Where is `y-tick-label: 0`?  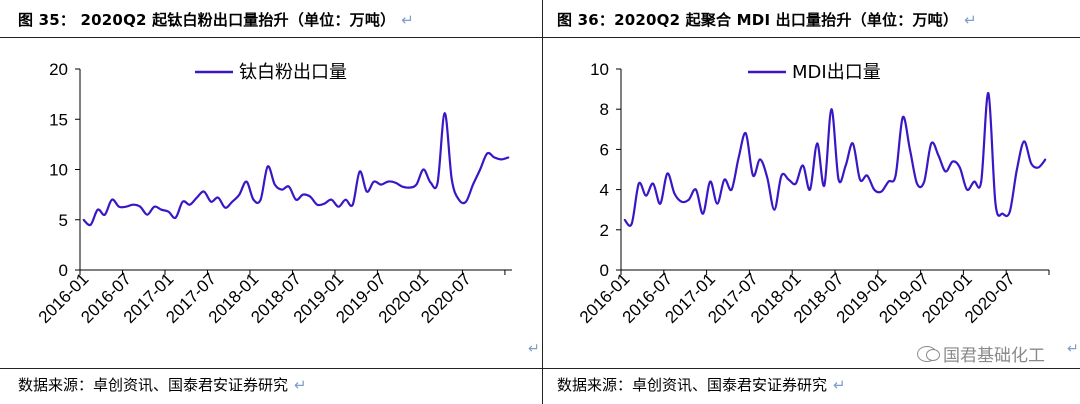
y-tick-label: 0 is located at coordinates (604, 270).